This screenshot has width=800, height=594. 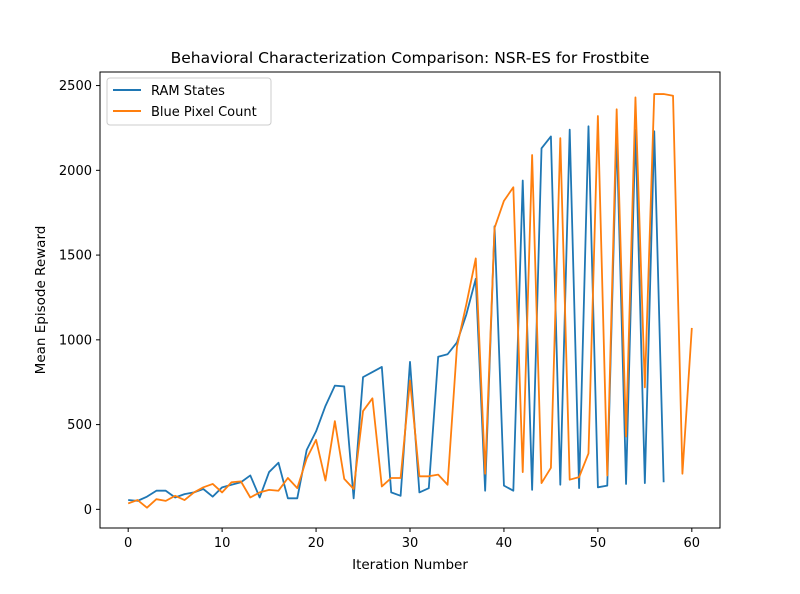 What do you see at coordinates (128, 543) in the screenshot?
I see `x-tick-label: 0` at bounding box center [128, 543].